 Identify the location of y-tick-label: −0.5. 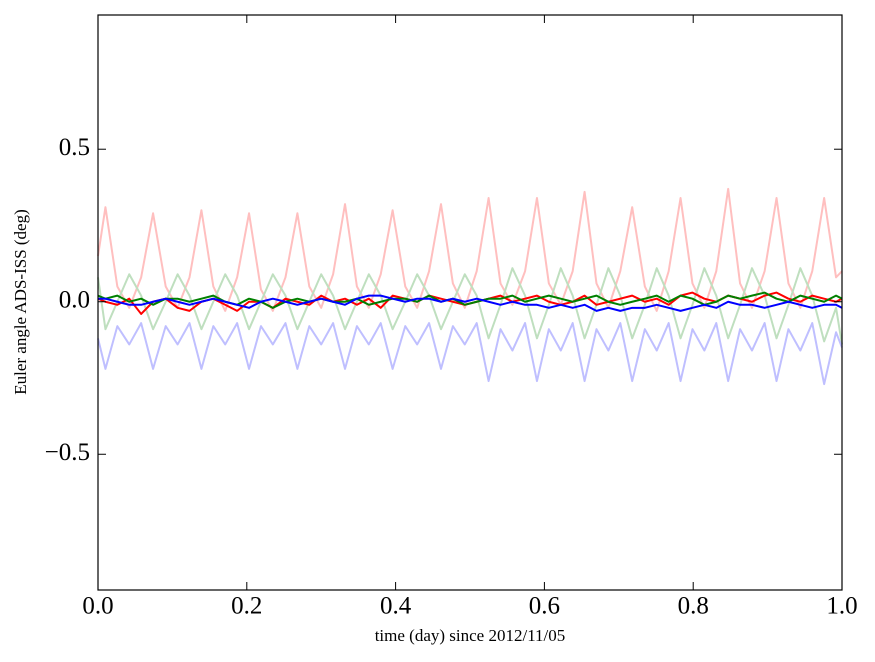
(67, 452).